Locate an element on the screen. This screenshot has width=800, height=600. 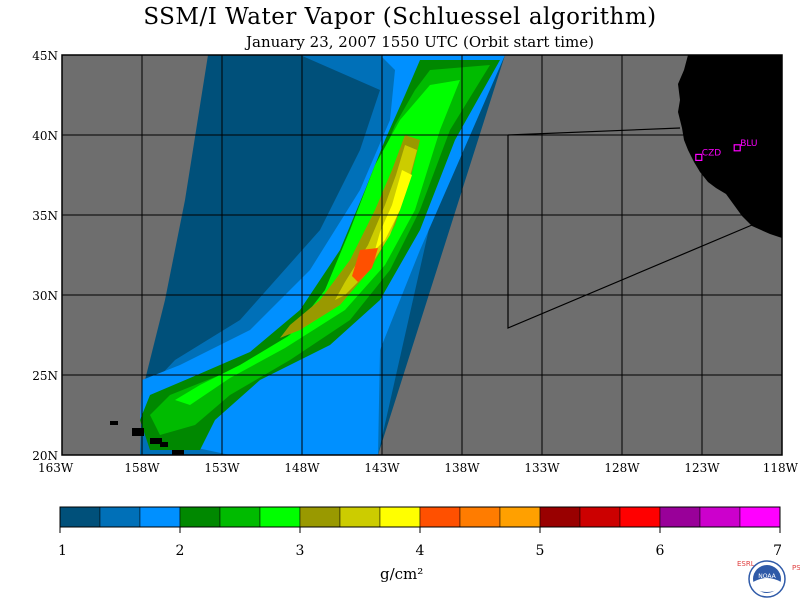
color-bar-tick-label: 5 is located at coordinates (540, 551).